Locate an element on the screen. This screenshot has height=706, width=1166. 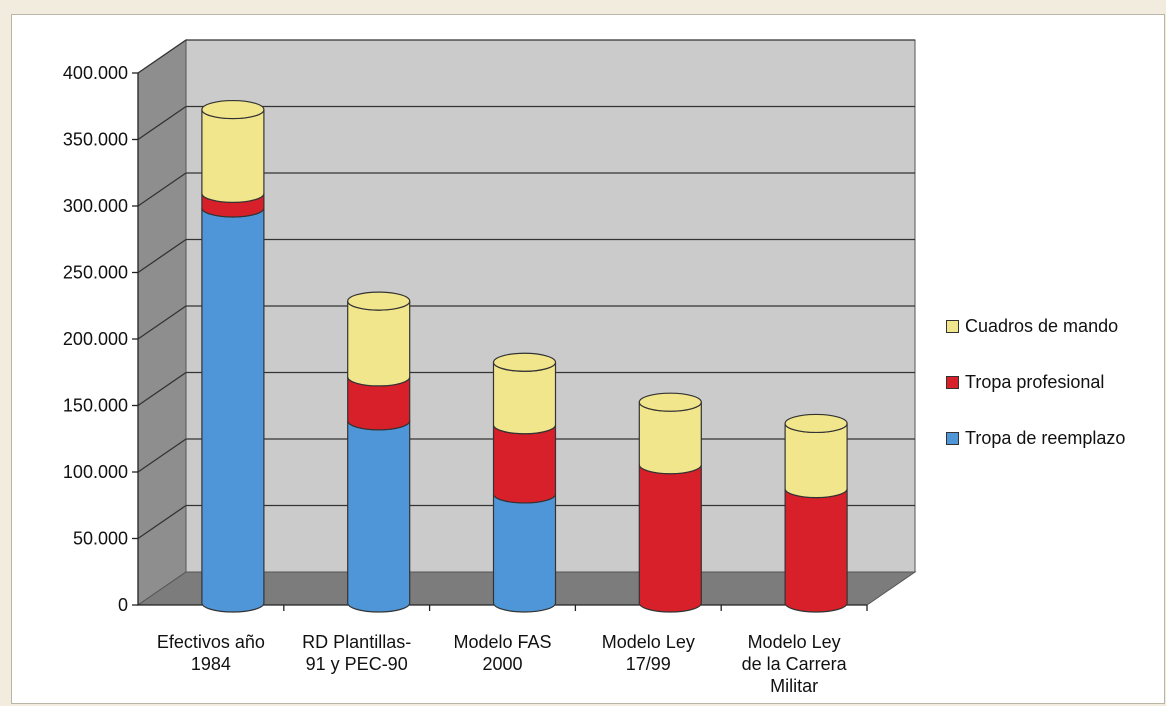
legend-item: Tropa de reemplazo is located at coordinates (1035, 438).